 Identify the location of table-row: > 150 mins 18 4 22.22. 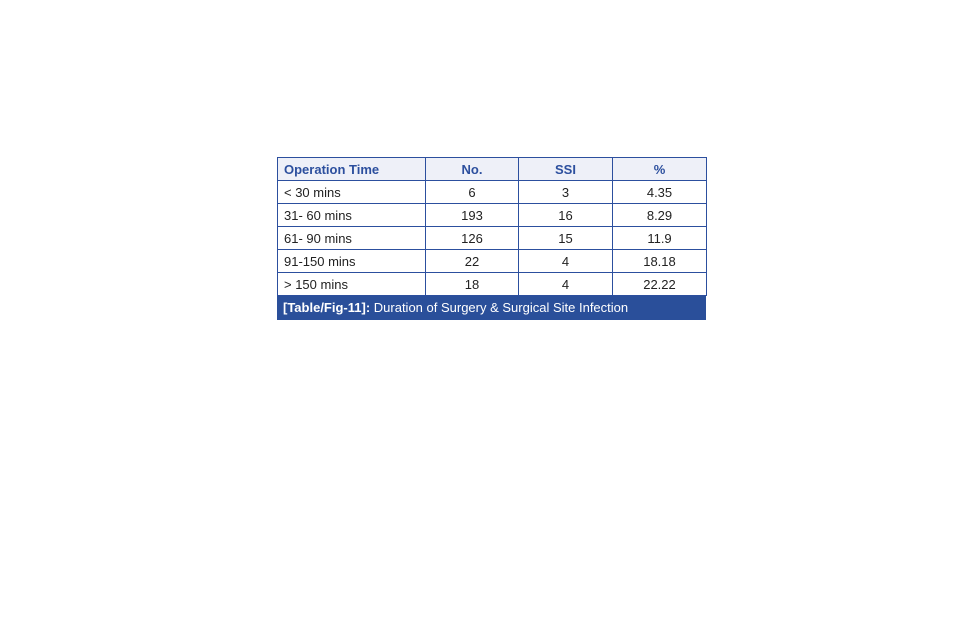
(492, 284).